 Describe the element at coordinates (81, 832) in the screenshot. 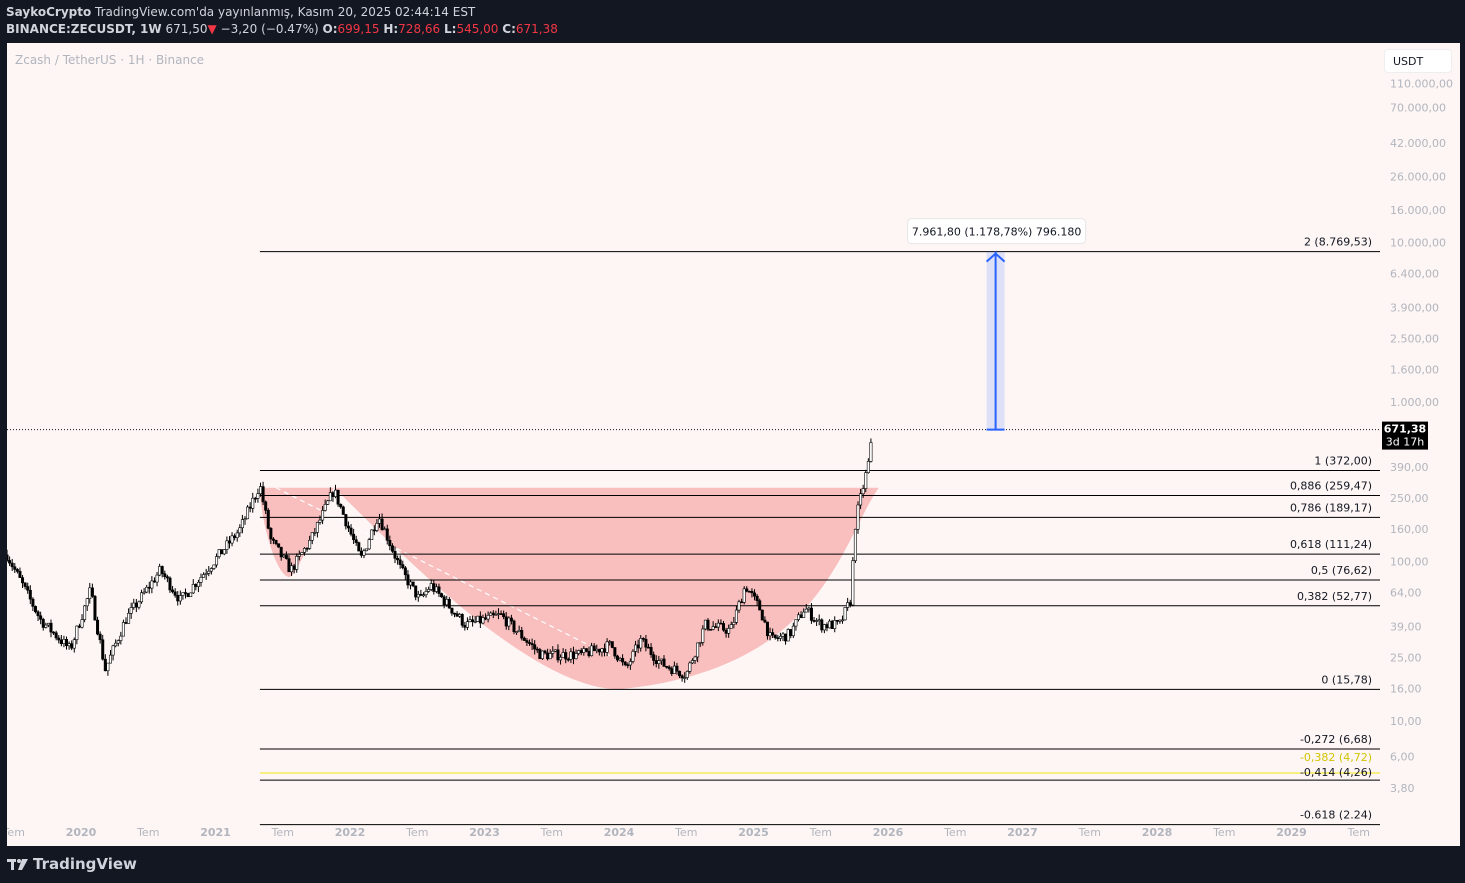

I see `time-axis-label: 2020` at that location.